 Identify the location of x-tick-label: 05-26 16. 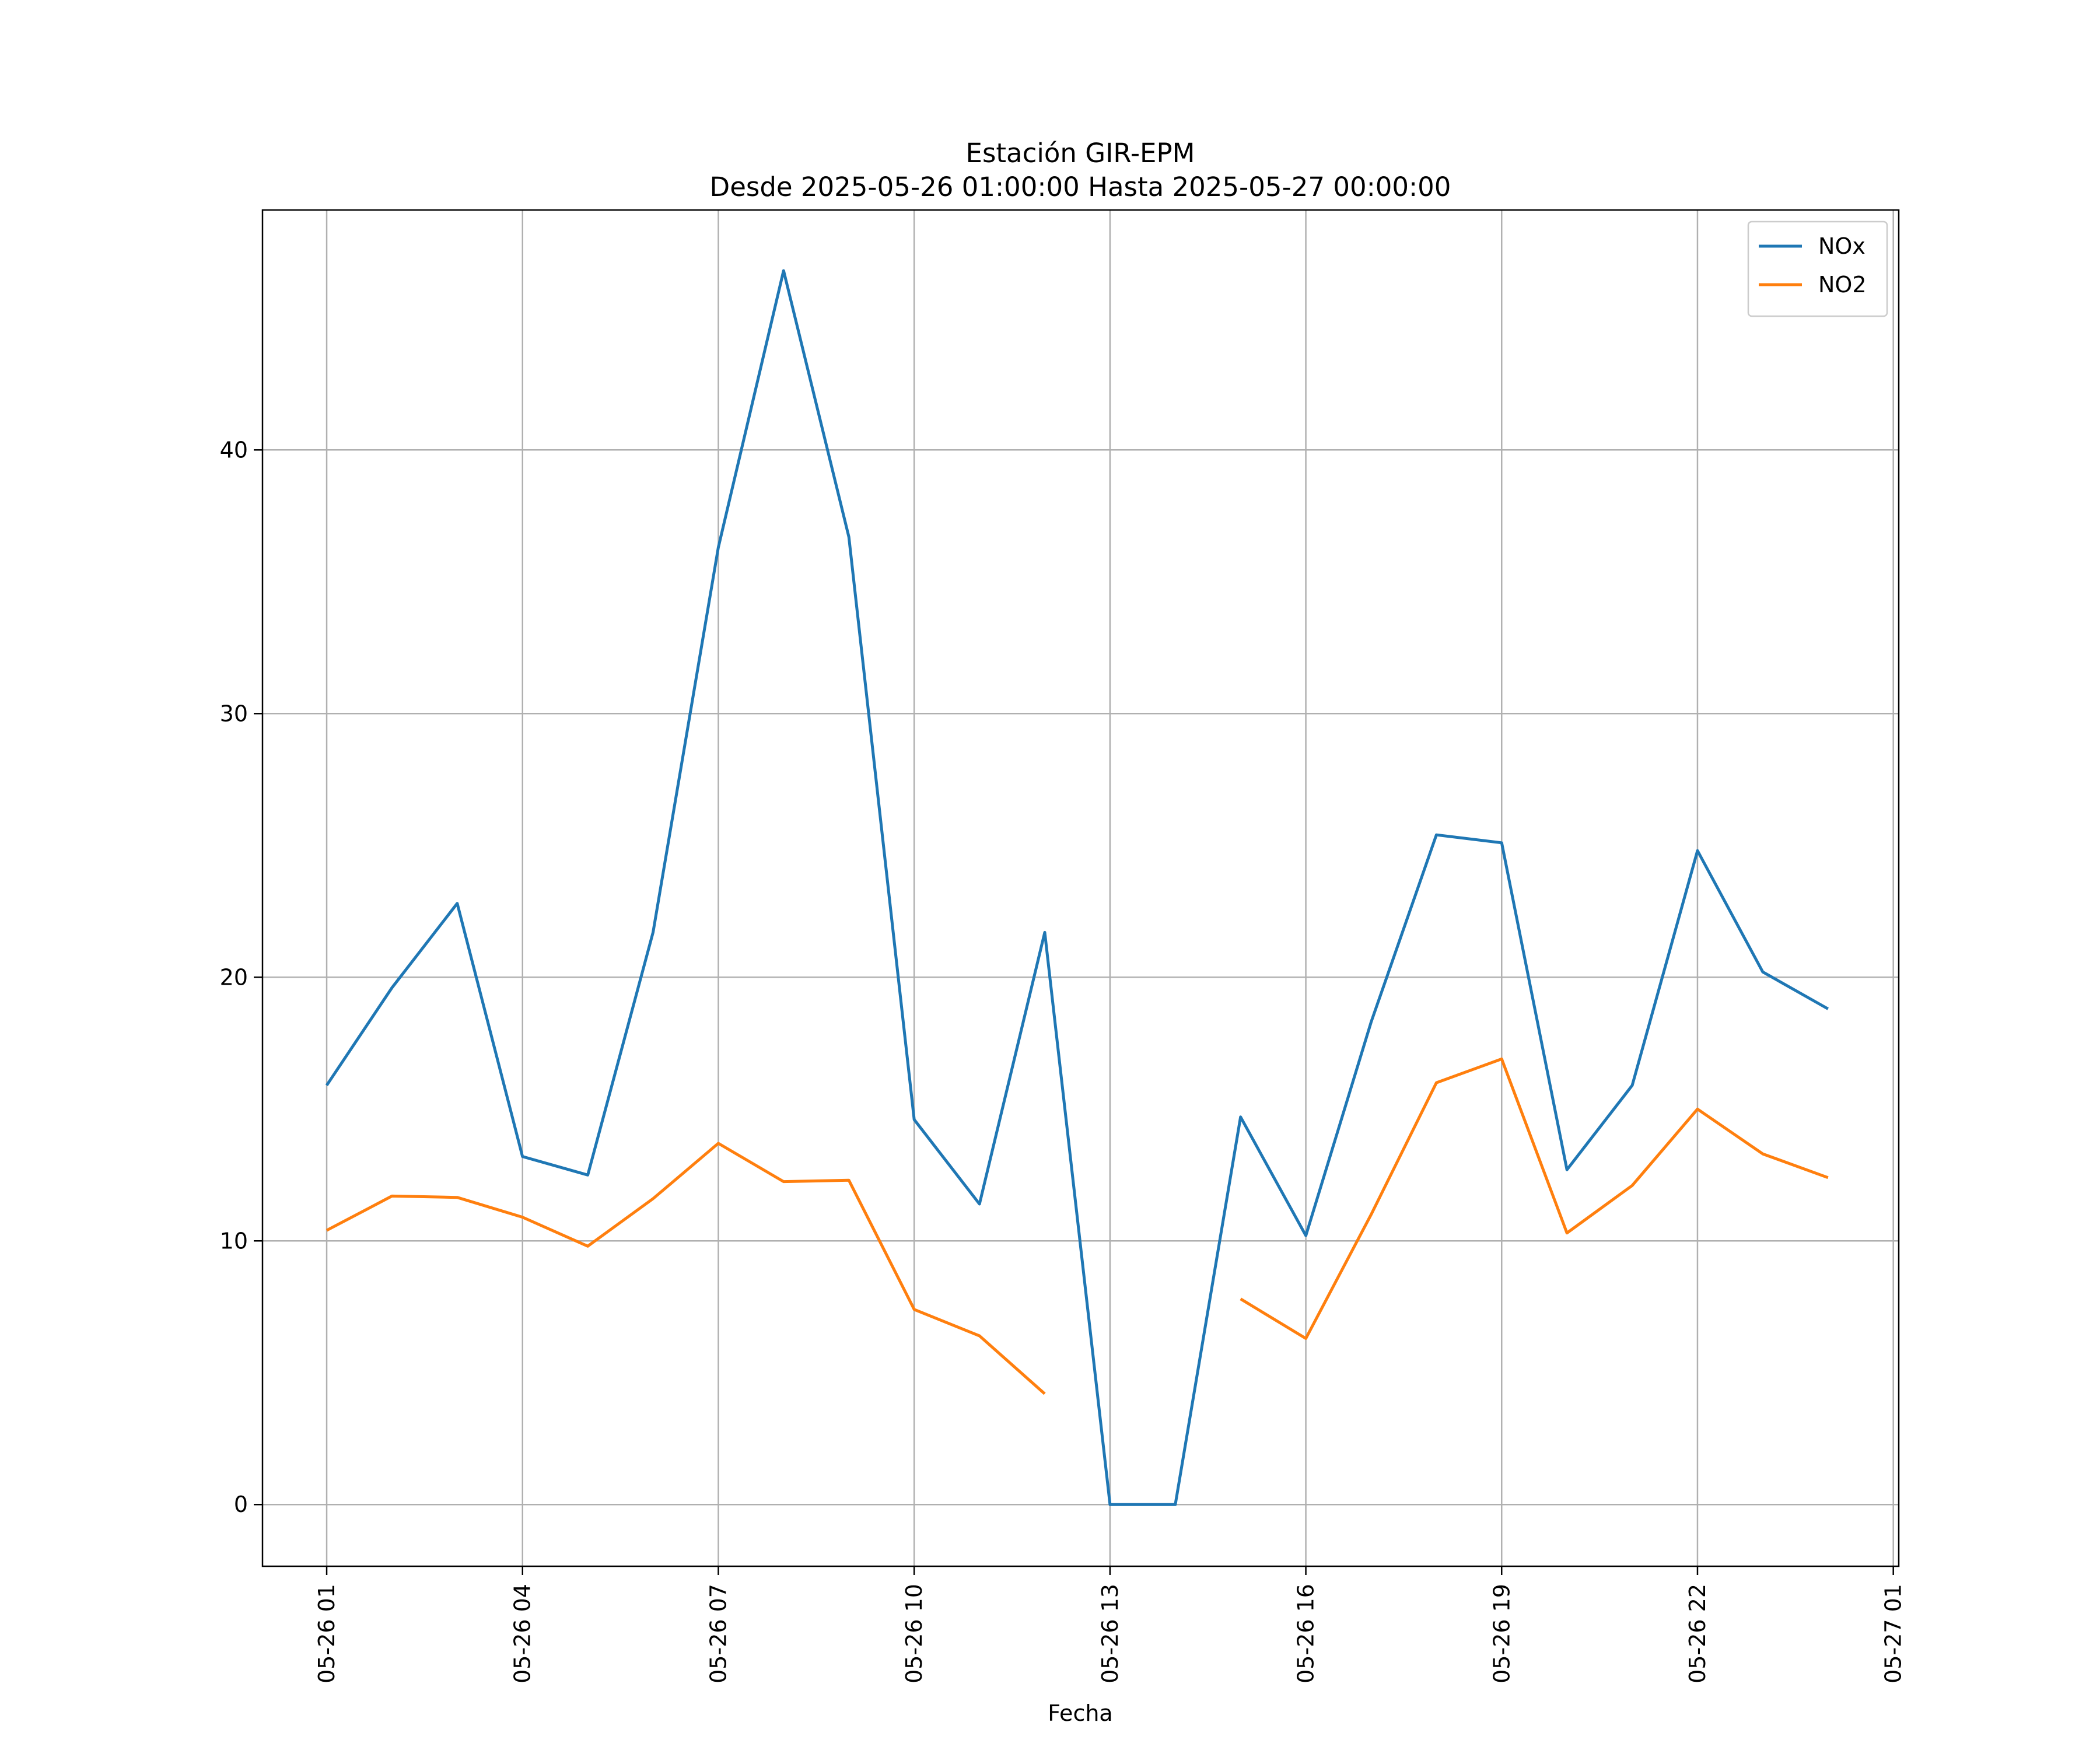
(1306, 1634).